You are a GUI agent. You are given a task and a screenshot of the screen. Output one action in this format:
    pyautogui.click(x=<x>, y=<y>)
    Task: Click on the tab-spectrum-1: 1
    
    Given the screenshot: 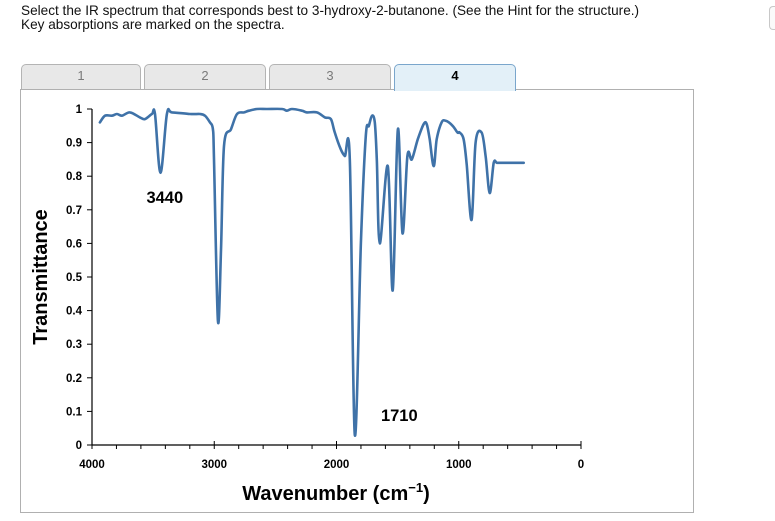 What is the action you would take?
    pyautogui.click(x=81, y=77)
    